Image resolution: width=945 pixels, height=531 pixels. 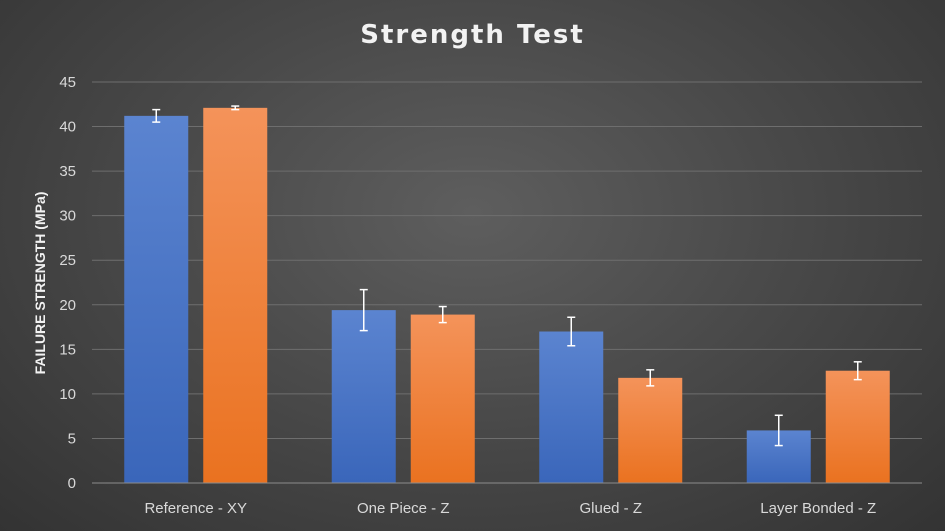 I want to click on x-category-label: Layer Bonded - Z, so click(x=818, y=508).